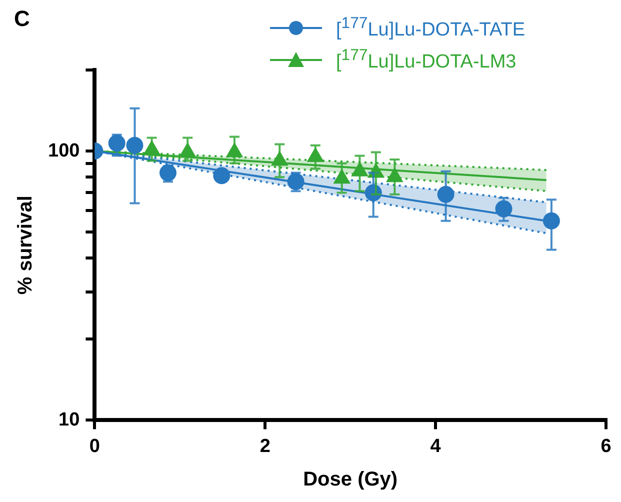  Describe the element at coordinates (25, 245) in the screenshot. I see `y-axis-title: % survival` at that location.